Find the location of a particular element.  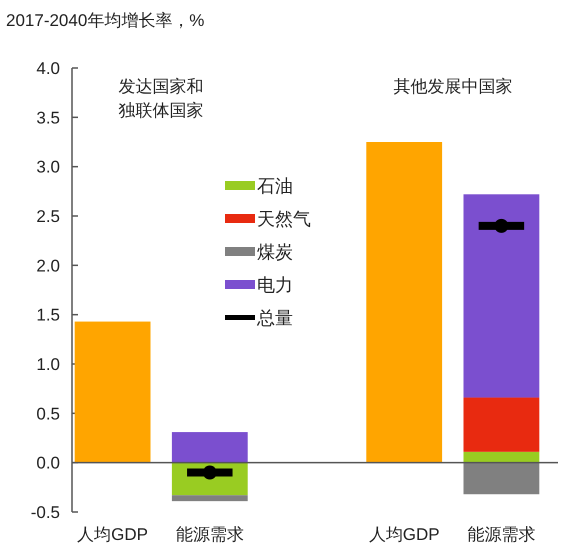

legend-label: 石油 is located at coordinates (275, 186).